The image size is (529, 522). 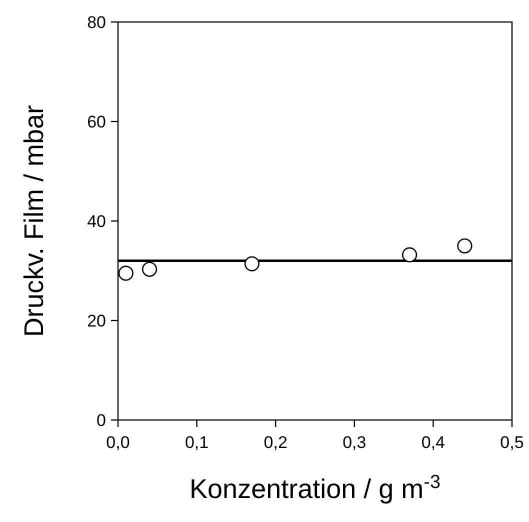 What do you see at coordinates (101, 420) in the screenshot?
I see `y-tick-label: 0` at bounding box center [101, 420].